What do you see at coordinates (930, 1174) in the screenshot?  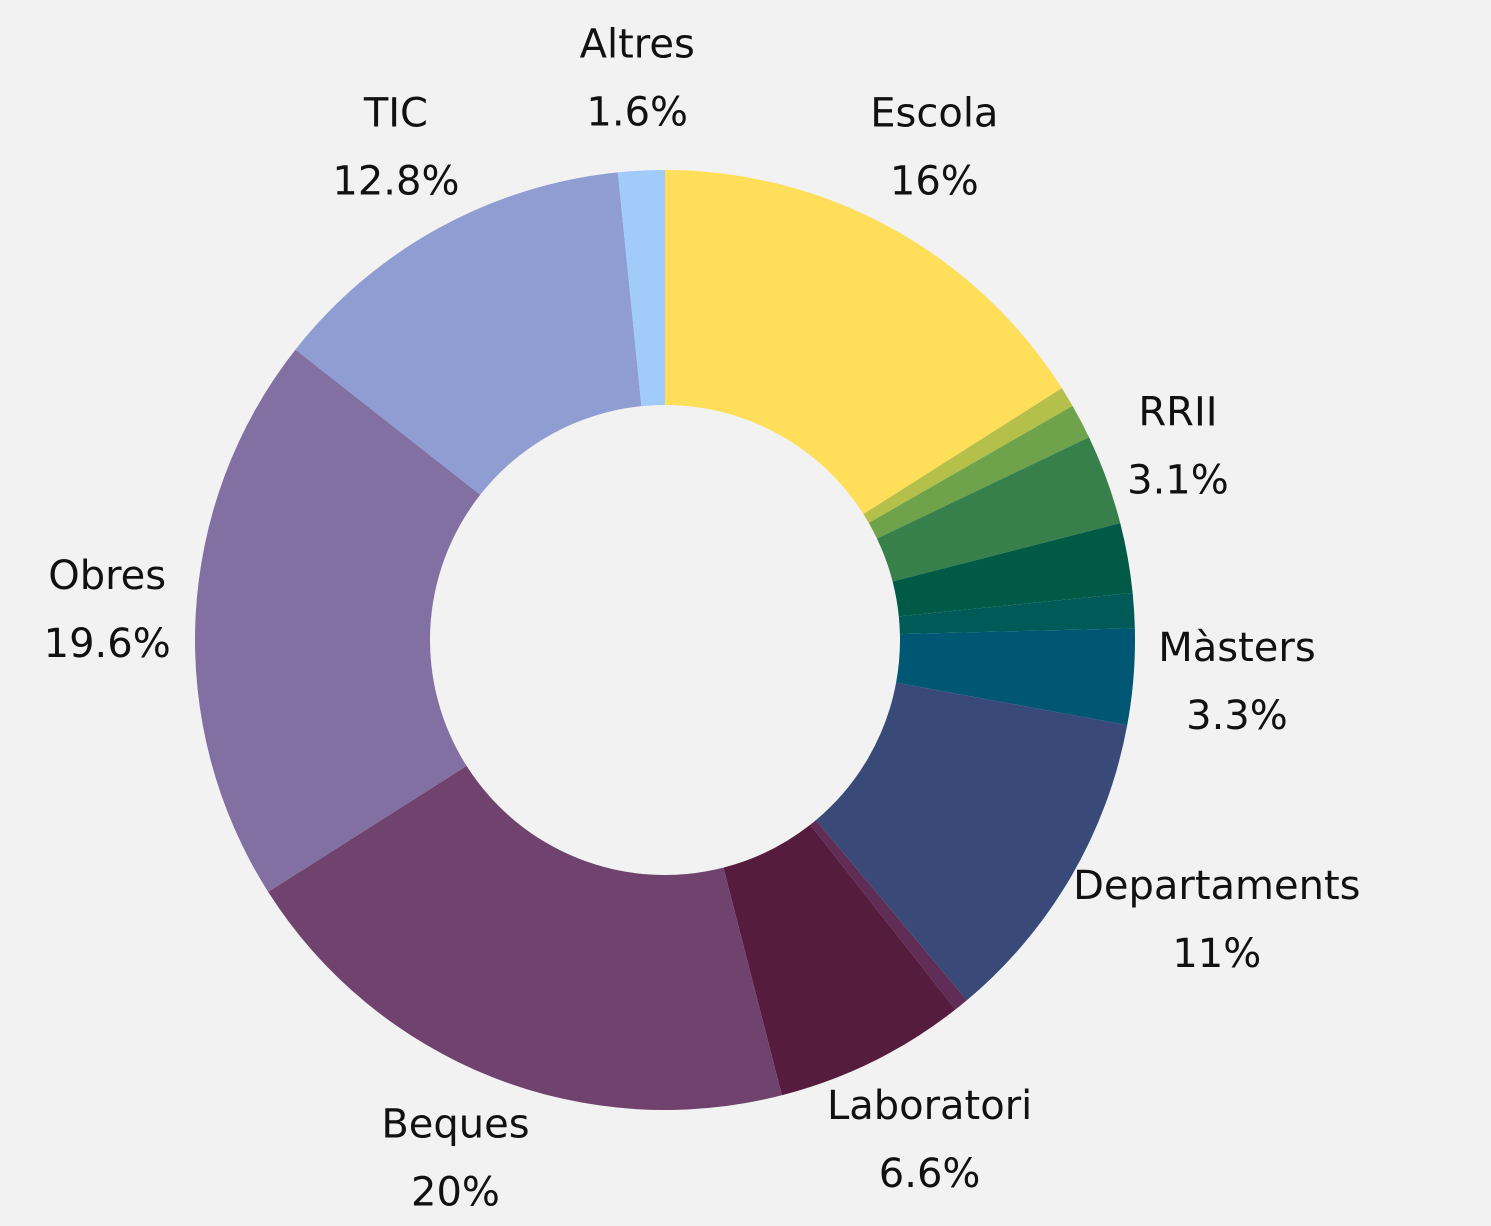 I see `slice-value-label: 6.6%` at bounding box center [930, 1174].